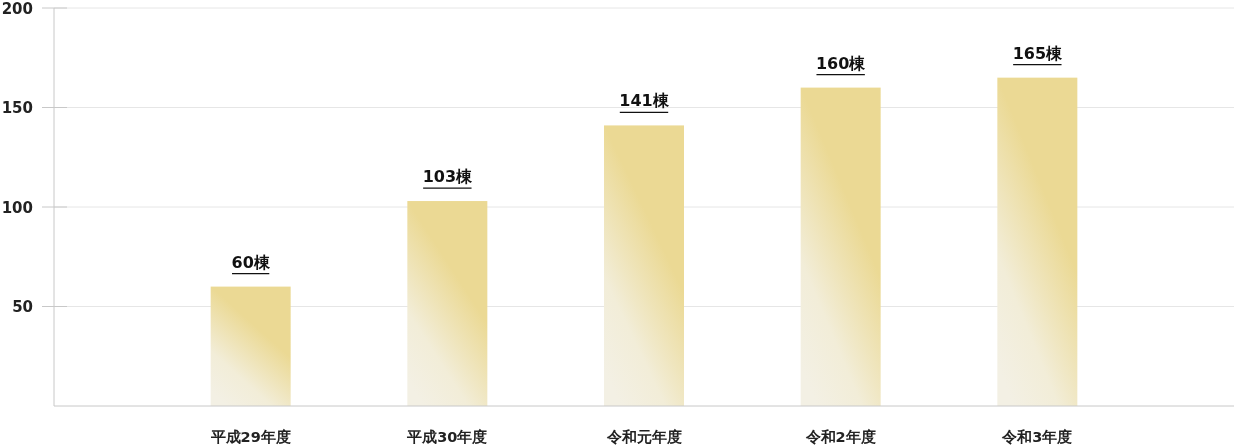 This screenshot has height=445, width=1234. Describe the element at coordinates (250, 437) in the screenshot. I see `x-tick-label: 平成29年度` at that location.